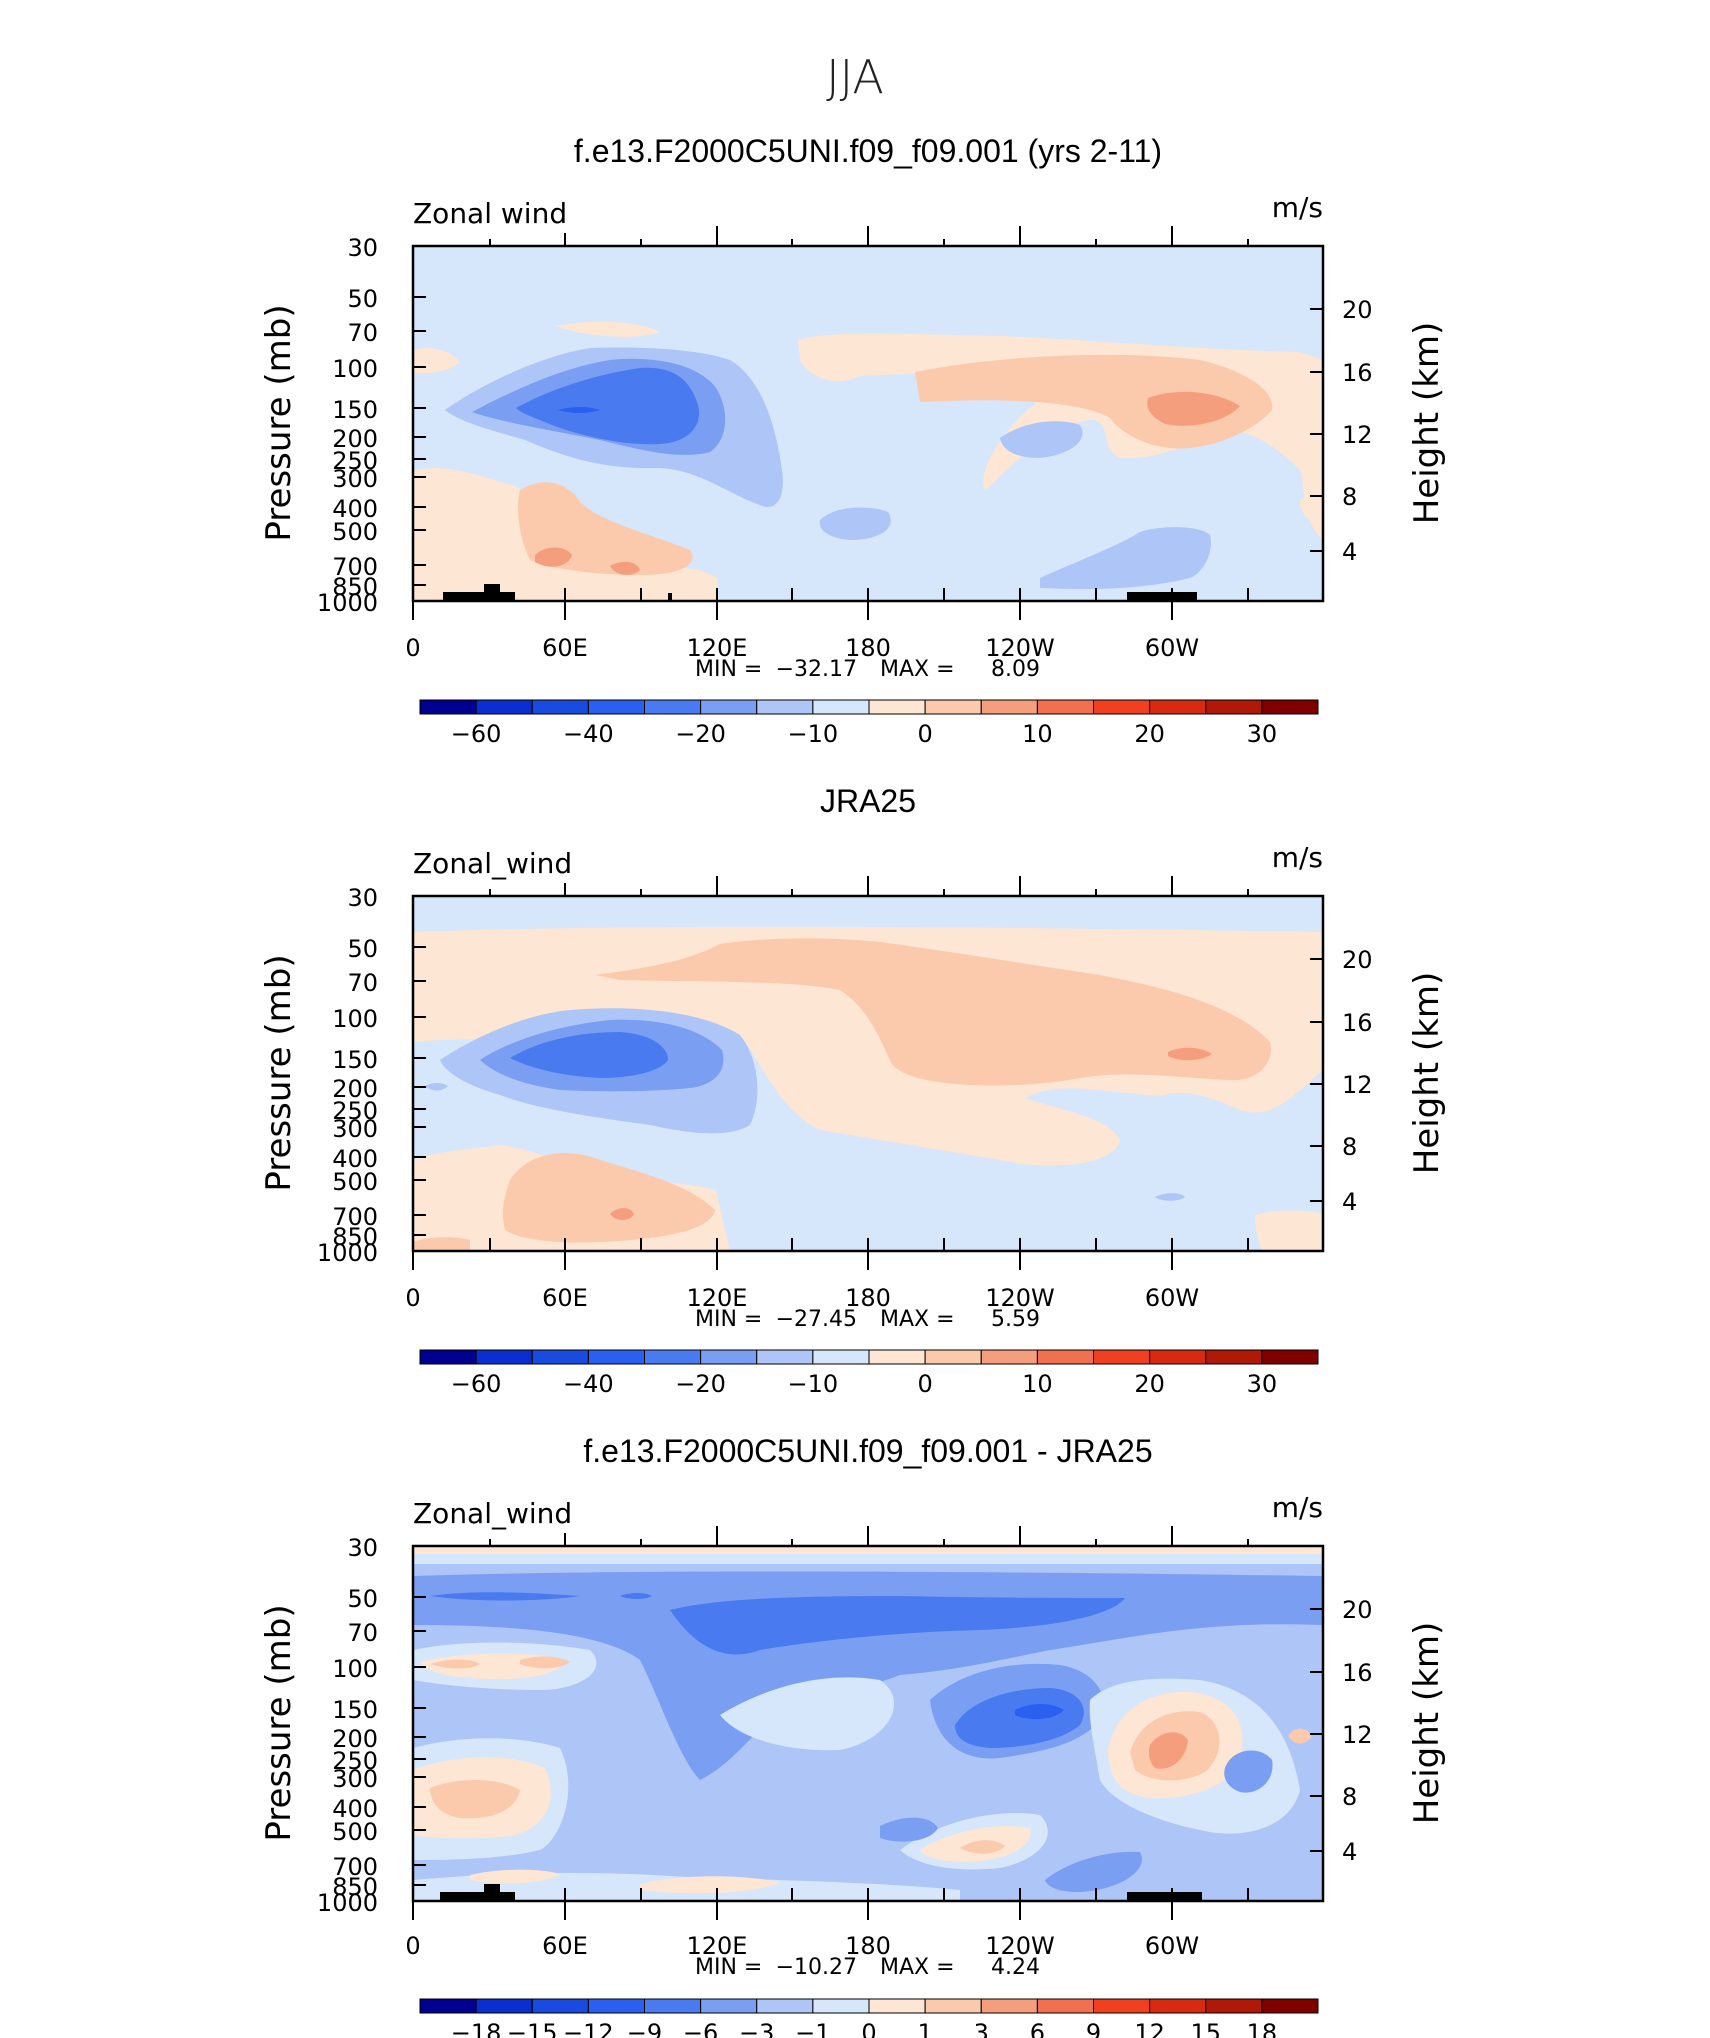 This screenshot has height=2038, width=1710. I want to click on y-tick-label: 1000, so click(347, 603).